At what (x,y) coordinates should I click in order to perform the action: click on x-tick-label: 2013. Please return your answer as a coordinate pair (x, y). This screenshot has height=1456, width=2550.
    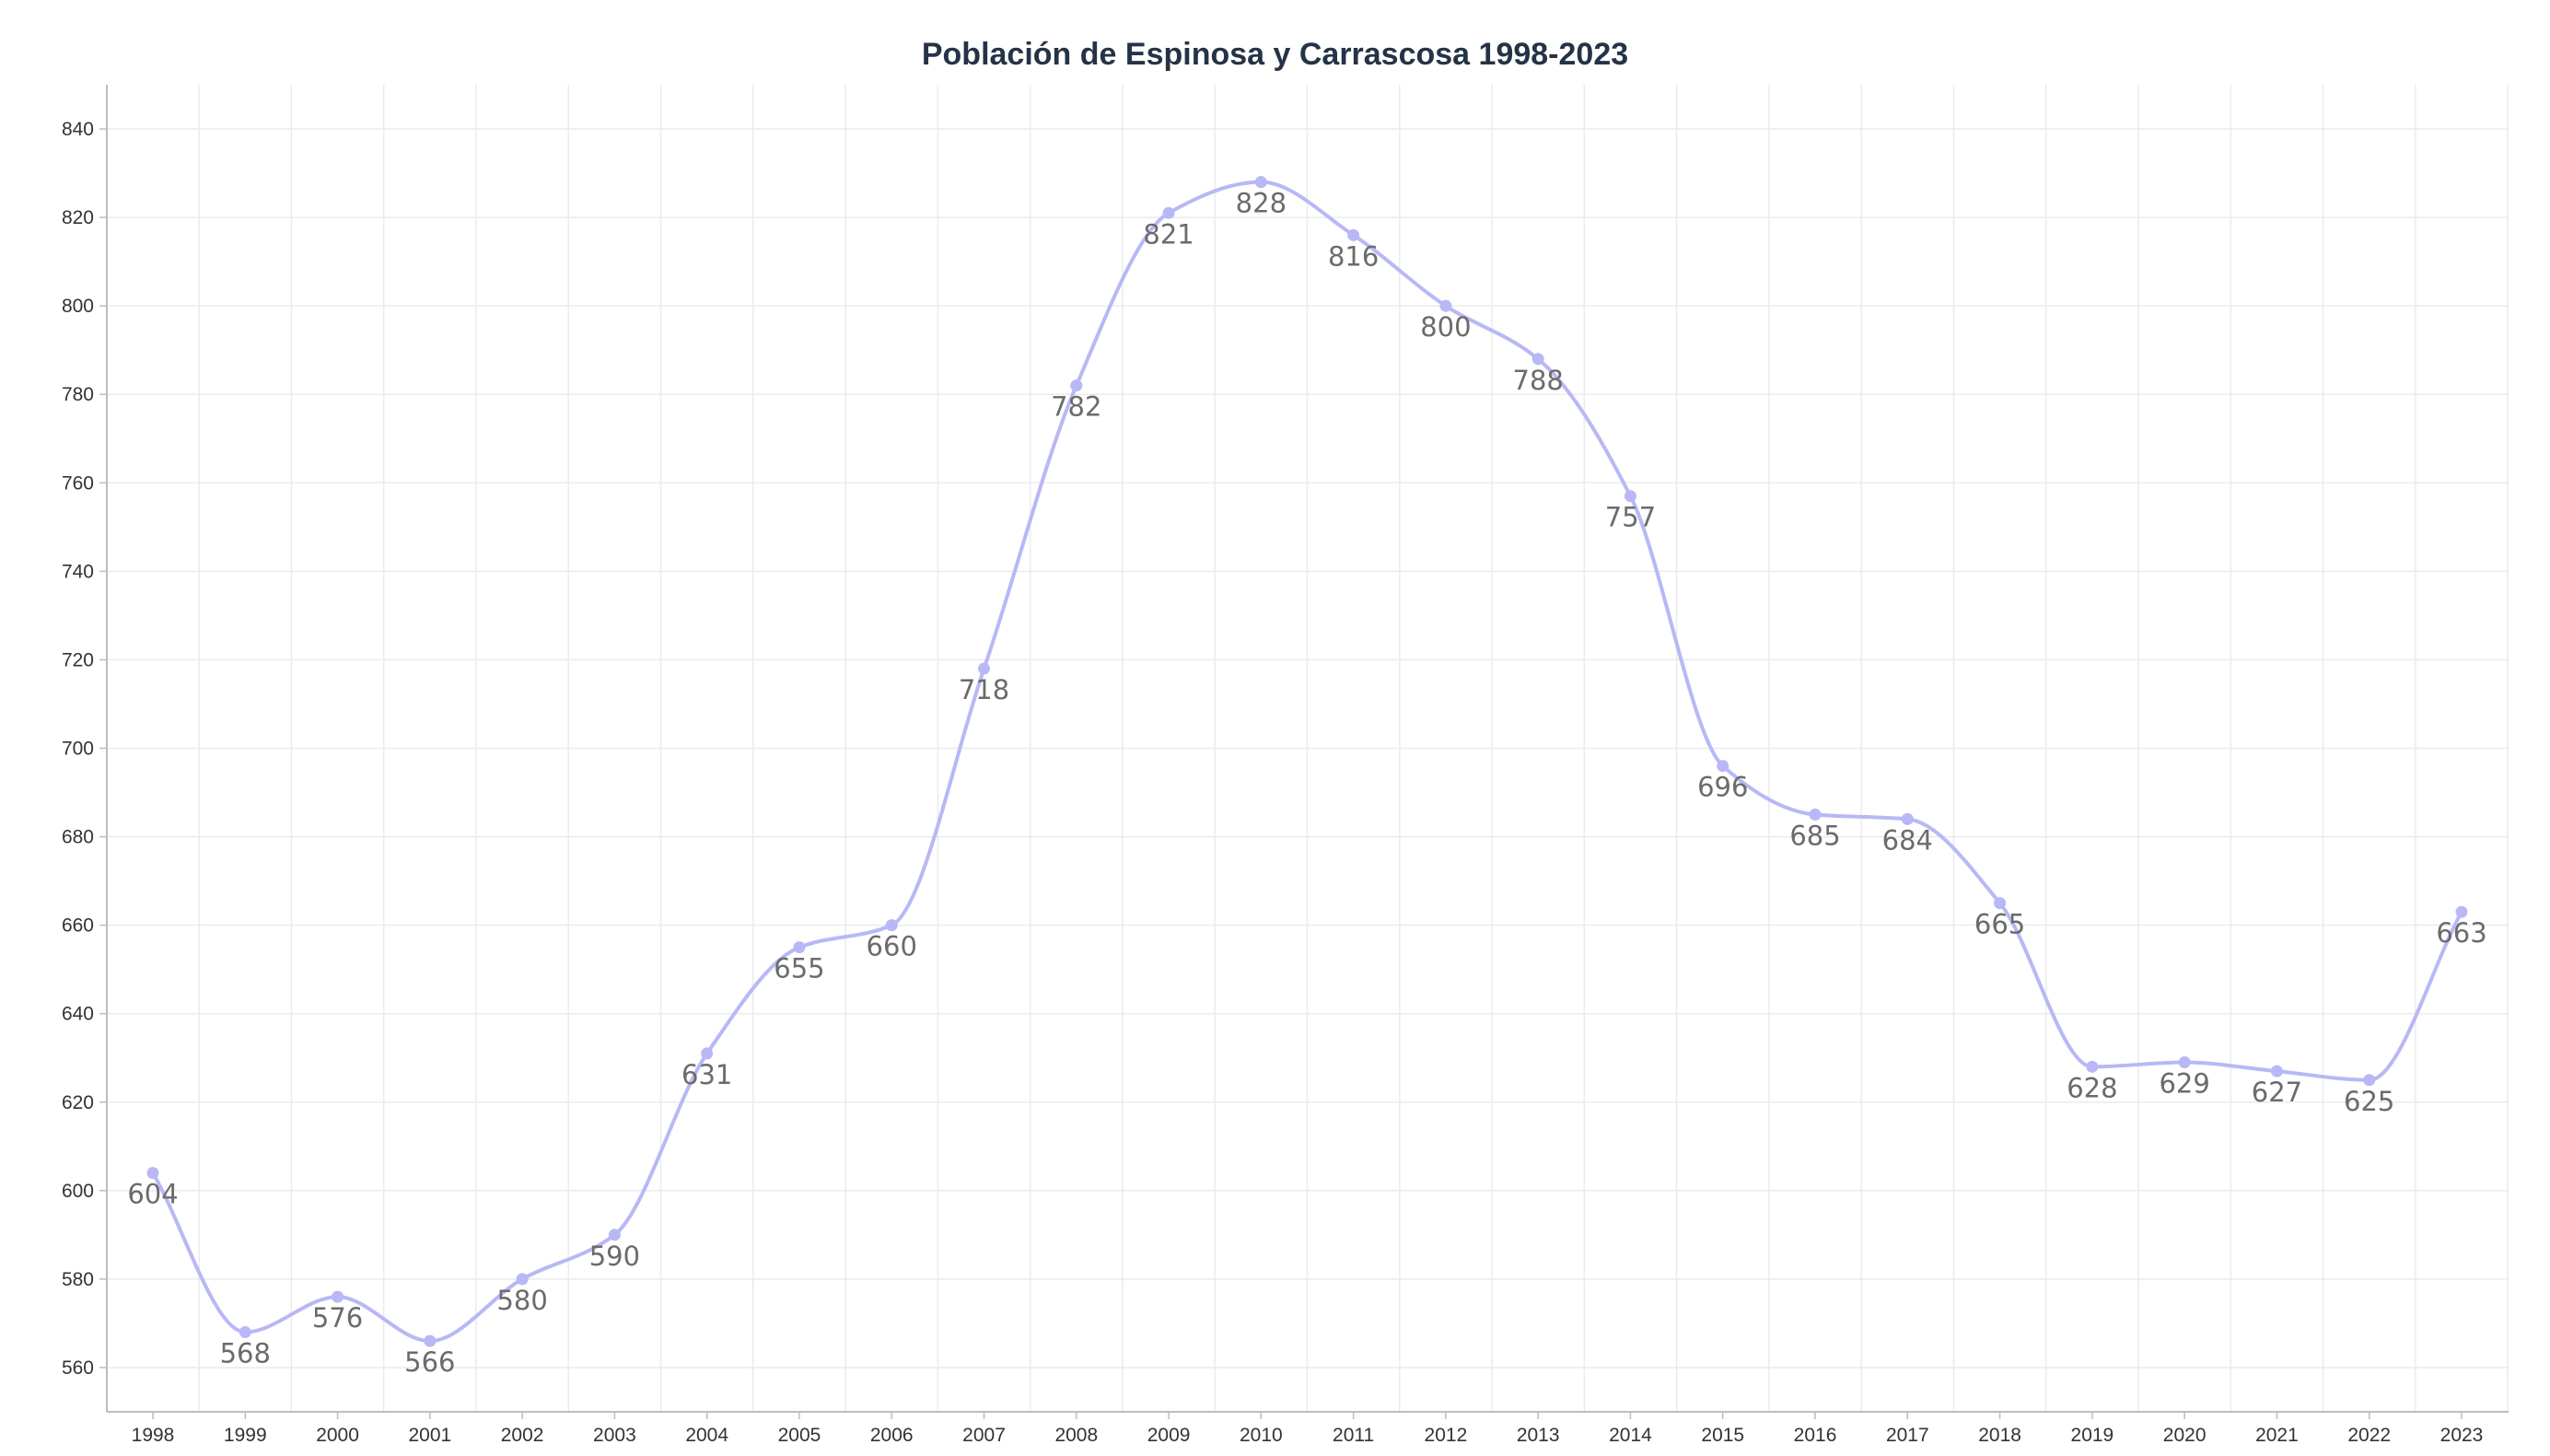
    Looking at the image, I should click on (1539, 1435).